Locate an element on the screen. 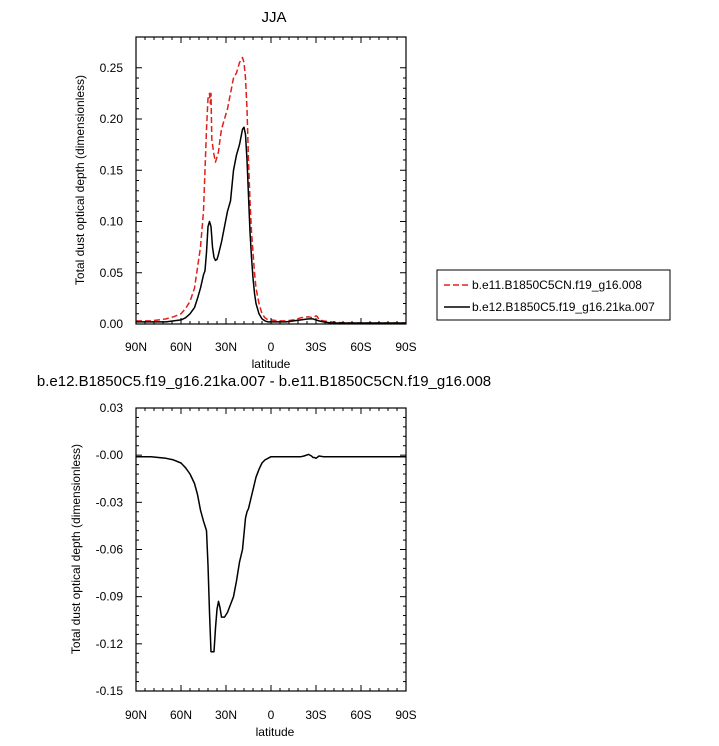  bottom-xtick-label: 60N is located at coordinates (181, 715).